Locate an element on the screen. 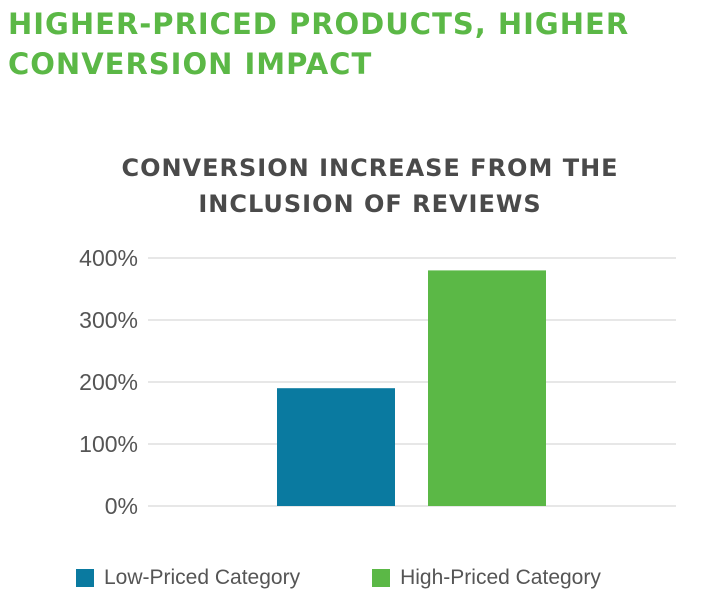  y-axis-tick-labels: 0% 100% 200% 300% 400% is located at coordinates (108, 382).